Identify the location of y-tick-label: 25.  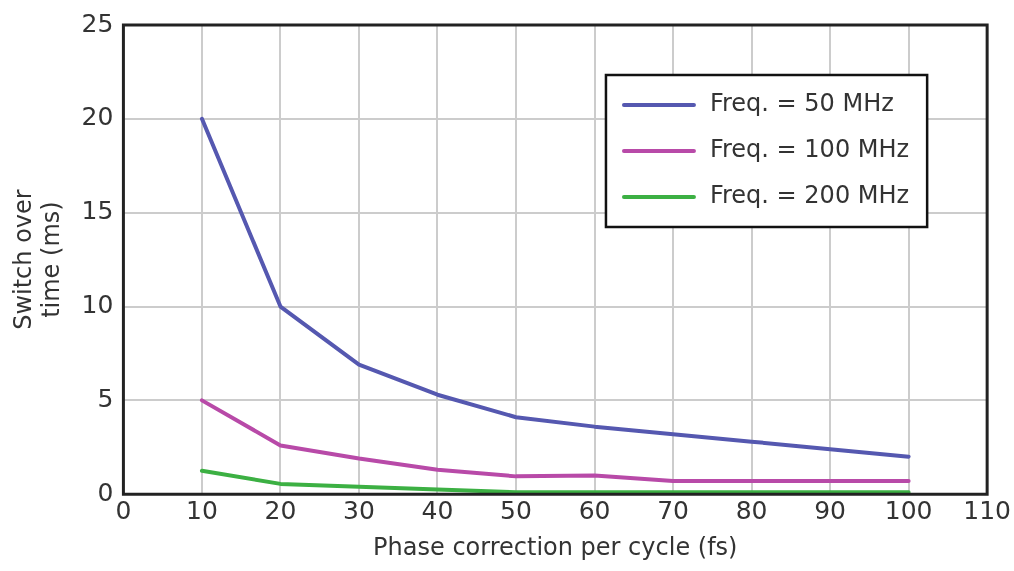
(97, 23).